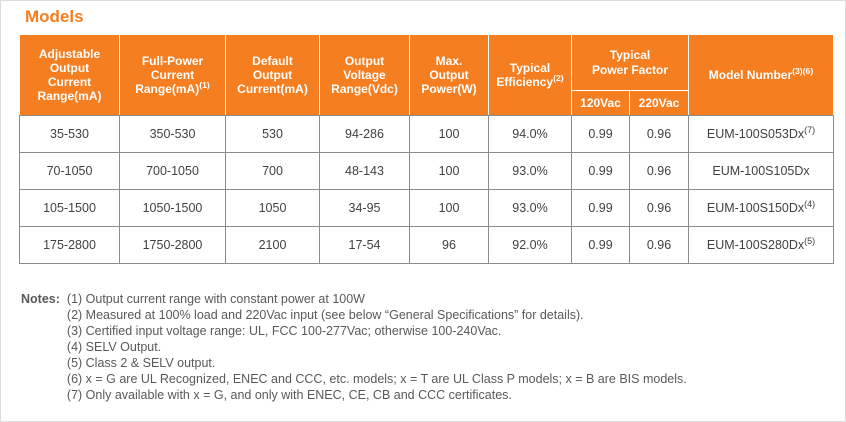 The image size is (846, 422). What do you see at coordinates (69, 134) in the screenshot?
I see `cell-adjustable-range: 35-530` at bounding box center [69, 134].